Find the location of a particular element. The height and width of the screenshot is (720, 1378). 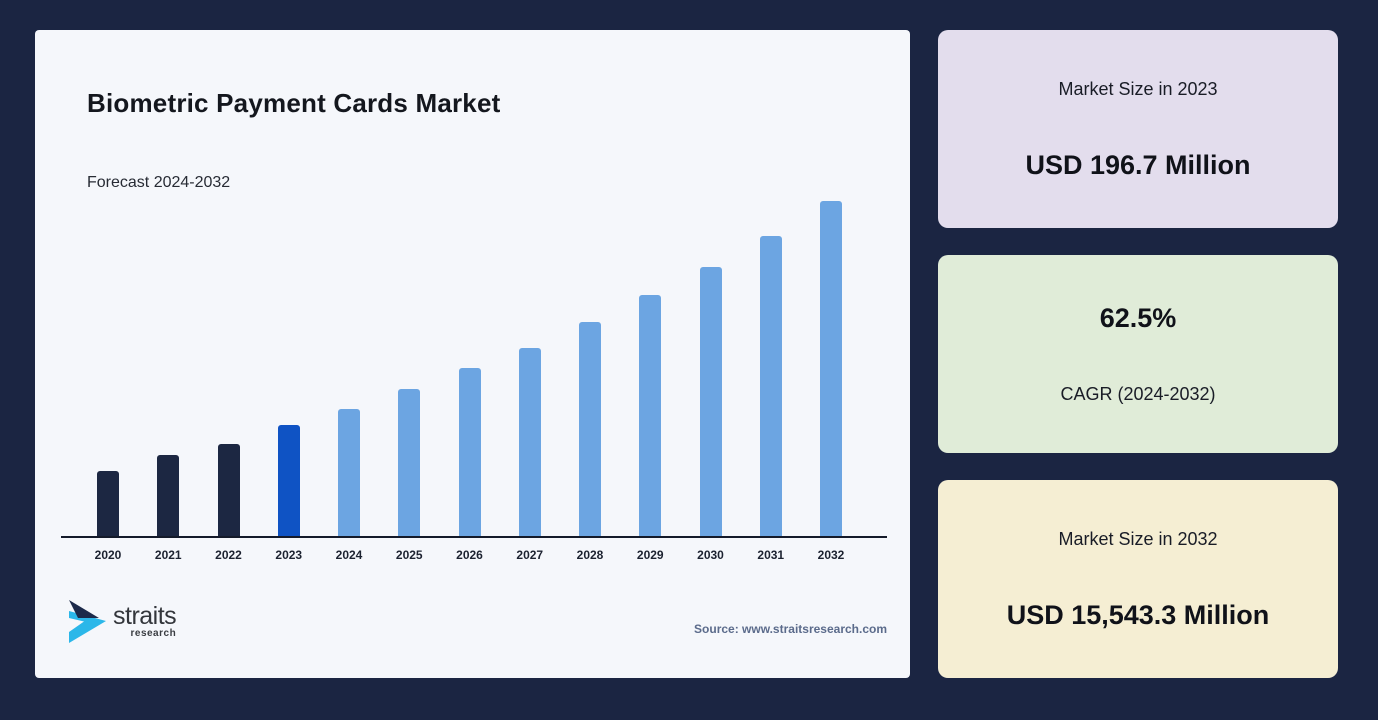

bar-2030 is located at coordinates (710, 401).